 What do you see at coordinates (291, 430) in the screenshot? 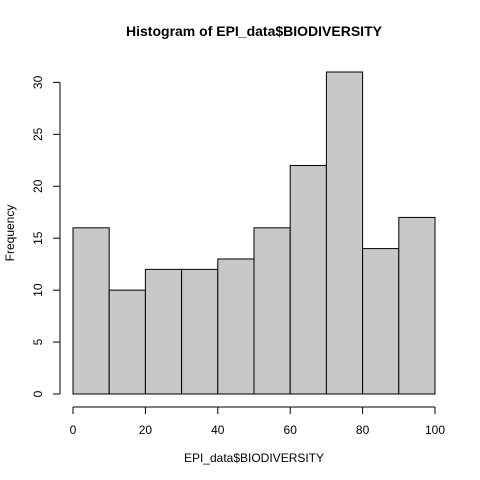
I see `x-tick-label-3: 60` at bounding box center [291, 430].